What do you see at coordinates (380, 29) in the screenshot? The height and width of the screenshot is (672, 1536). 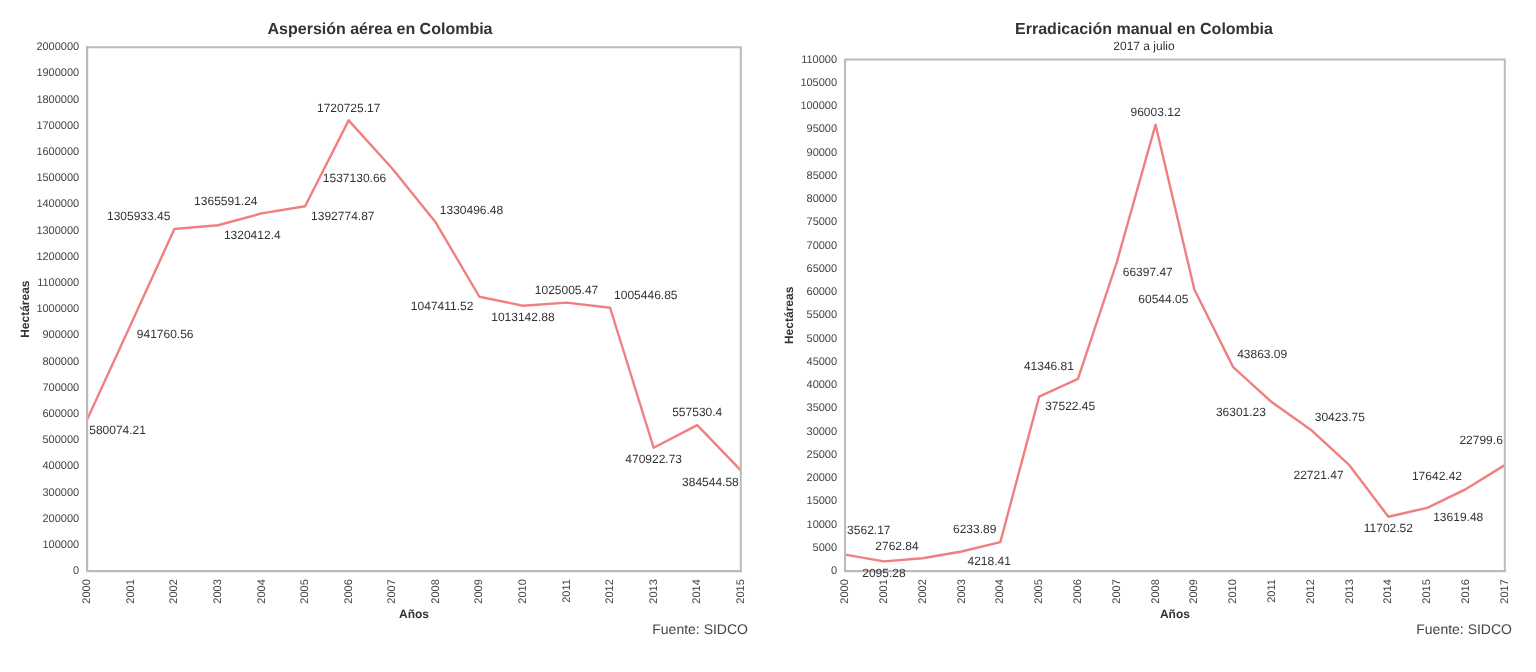 I see `chart-title: Aspersión aérea en Colombia` at bounding box center [380, 29].